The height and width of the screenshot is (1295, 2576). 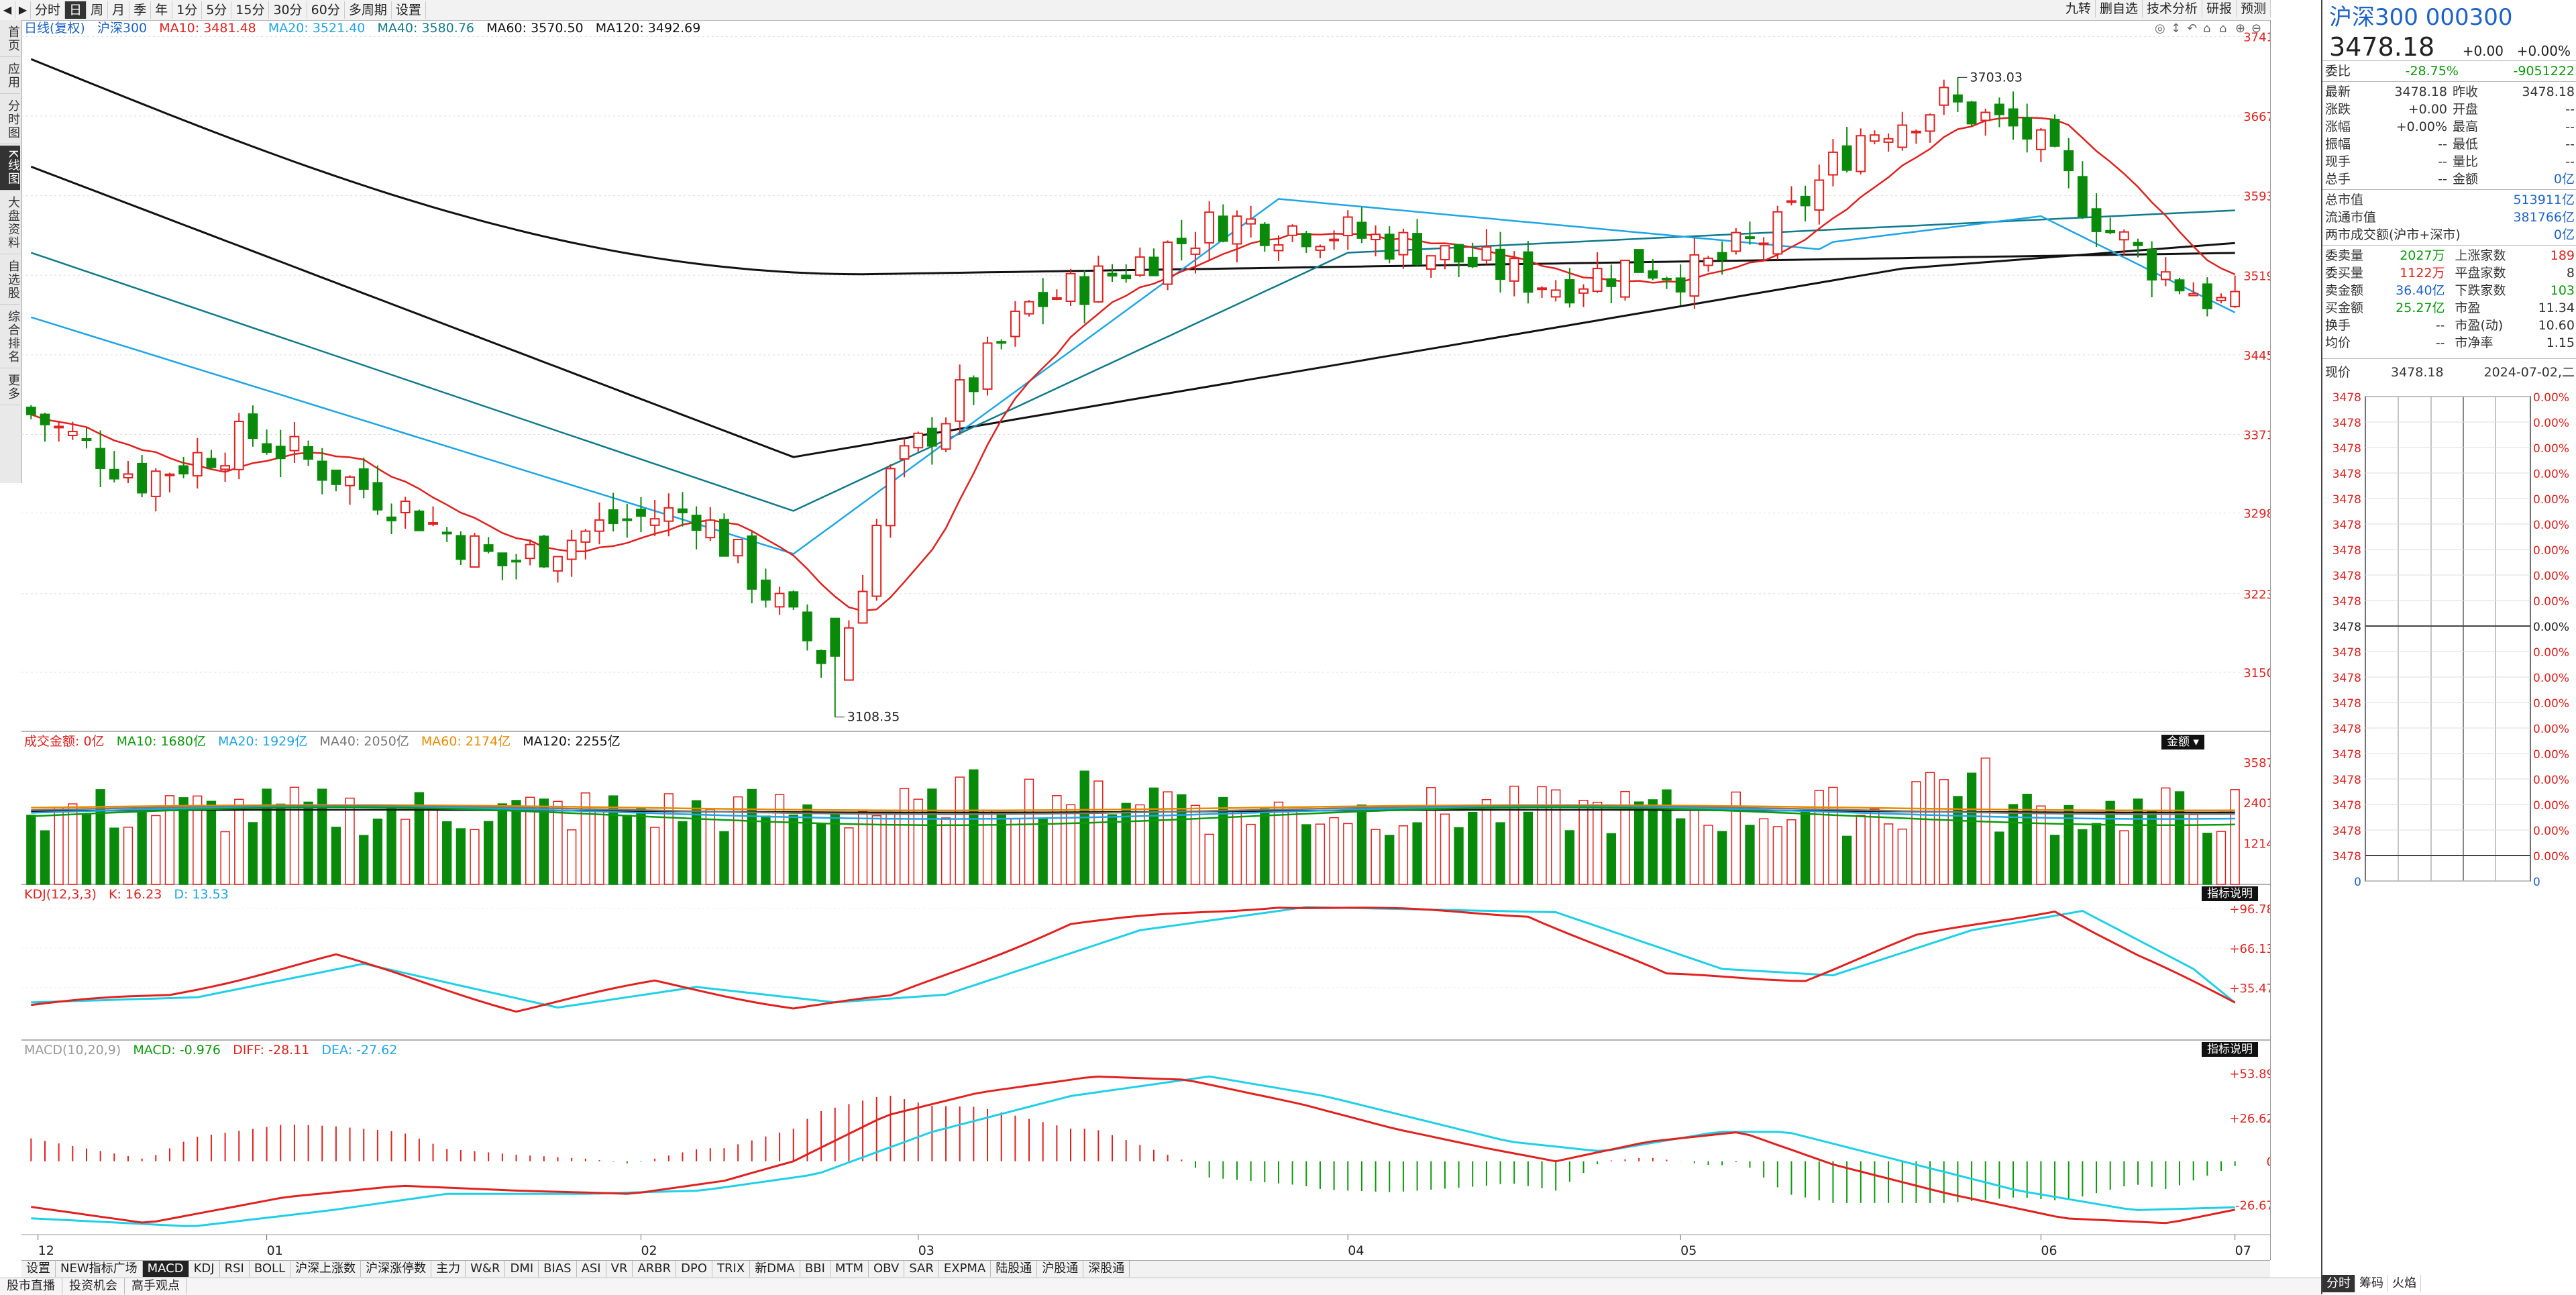 What do you see at coordinates (2192, 28) in the screenshot?
I see `chart-tool-icon: ↶` at bounding box center [2192, 28].